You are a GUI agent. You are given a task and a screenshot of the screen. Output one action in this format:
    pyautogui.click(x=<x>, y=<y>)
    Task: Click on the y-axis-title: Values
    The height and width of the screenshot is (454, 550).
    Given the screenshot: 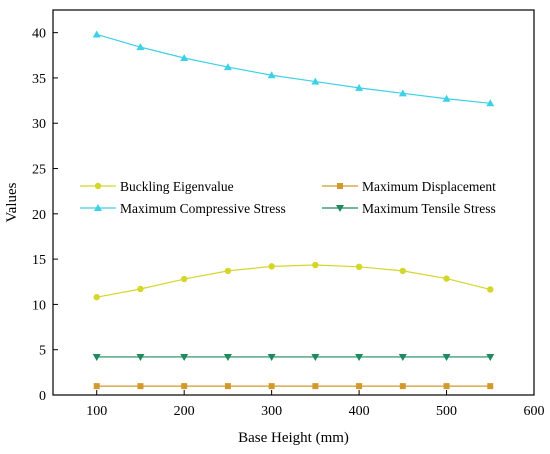 What is the action you would take?
    pyautogui.click(x=12, y=202)
    